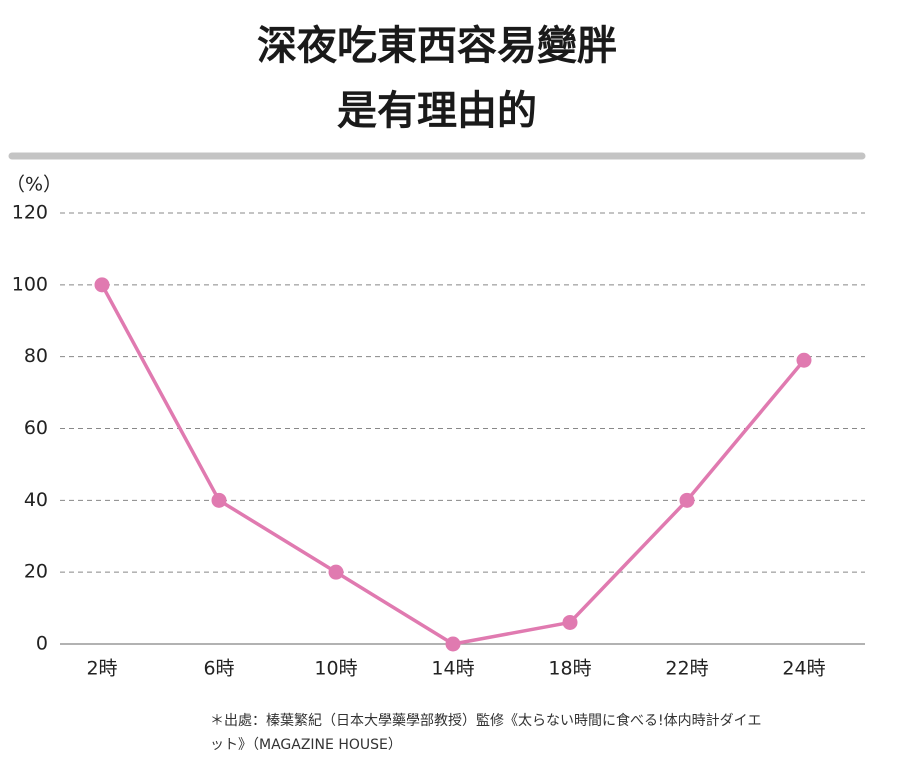 The height and width of the screenshot is (759, 900). What do you see at coordinates (306, 745) in the screenshot?
I see `source-note: ット》（MAGAZINE HOUSE）` at bounding box center [306, 745].